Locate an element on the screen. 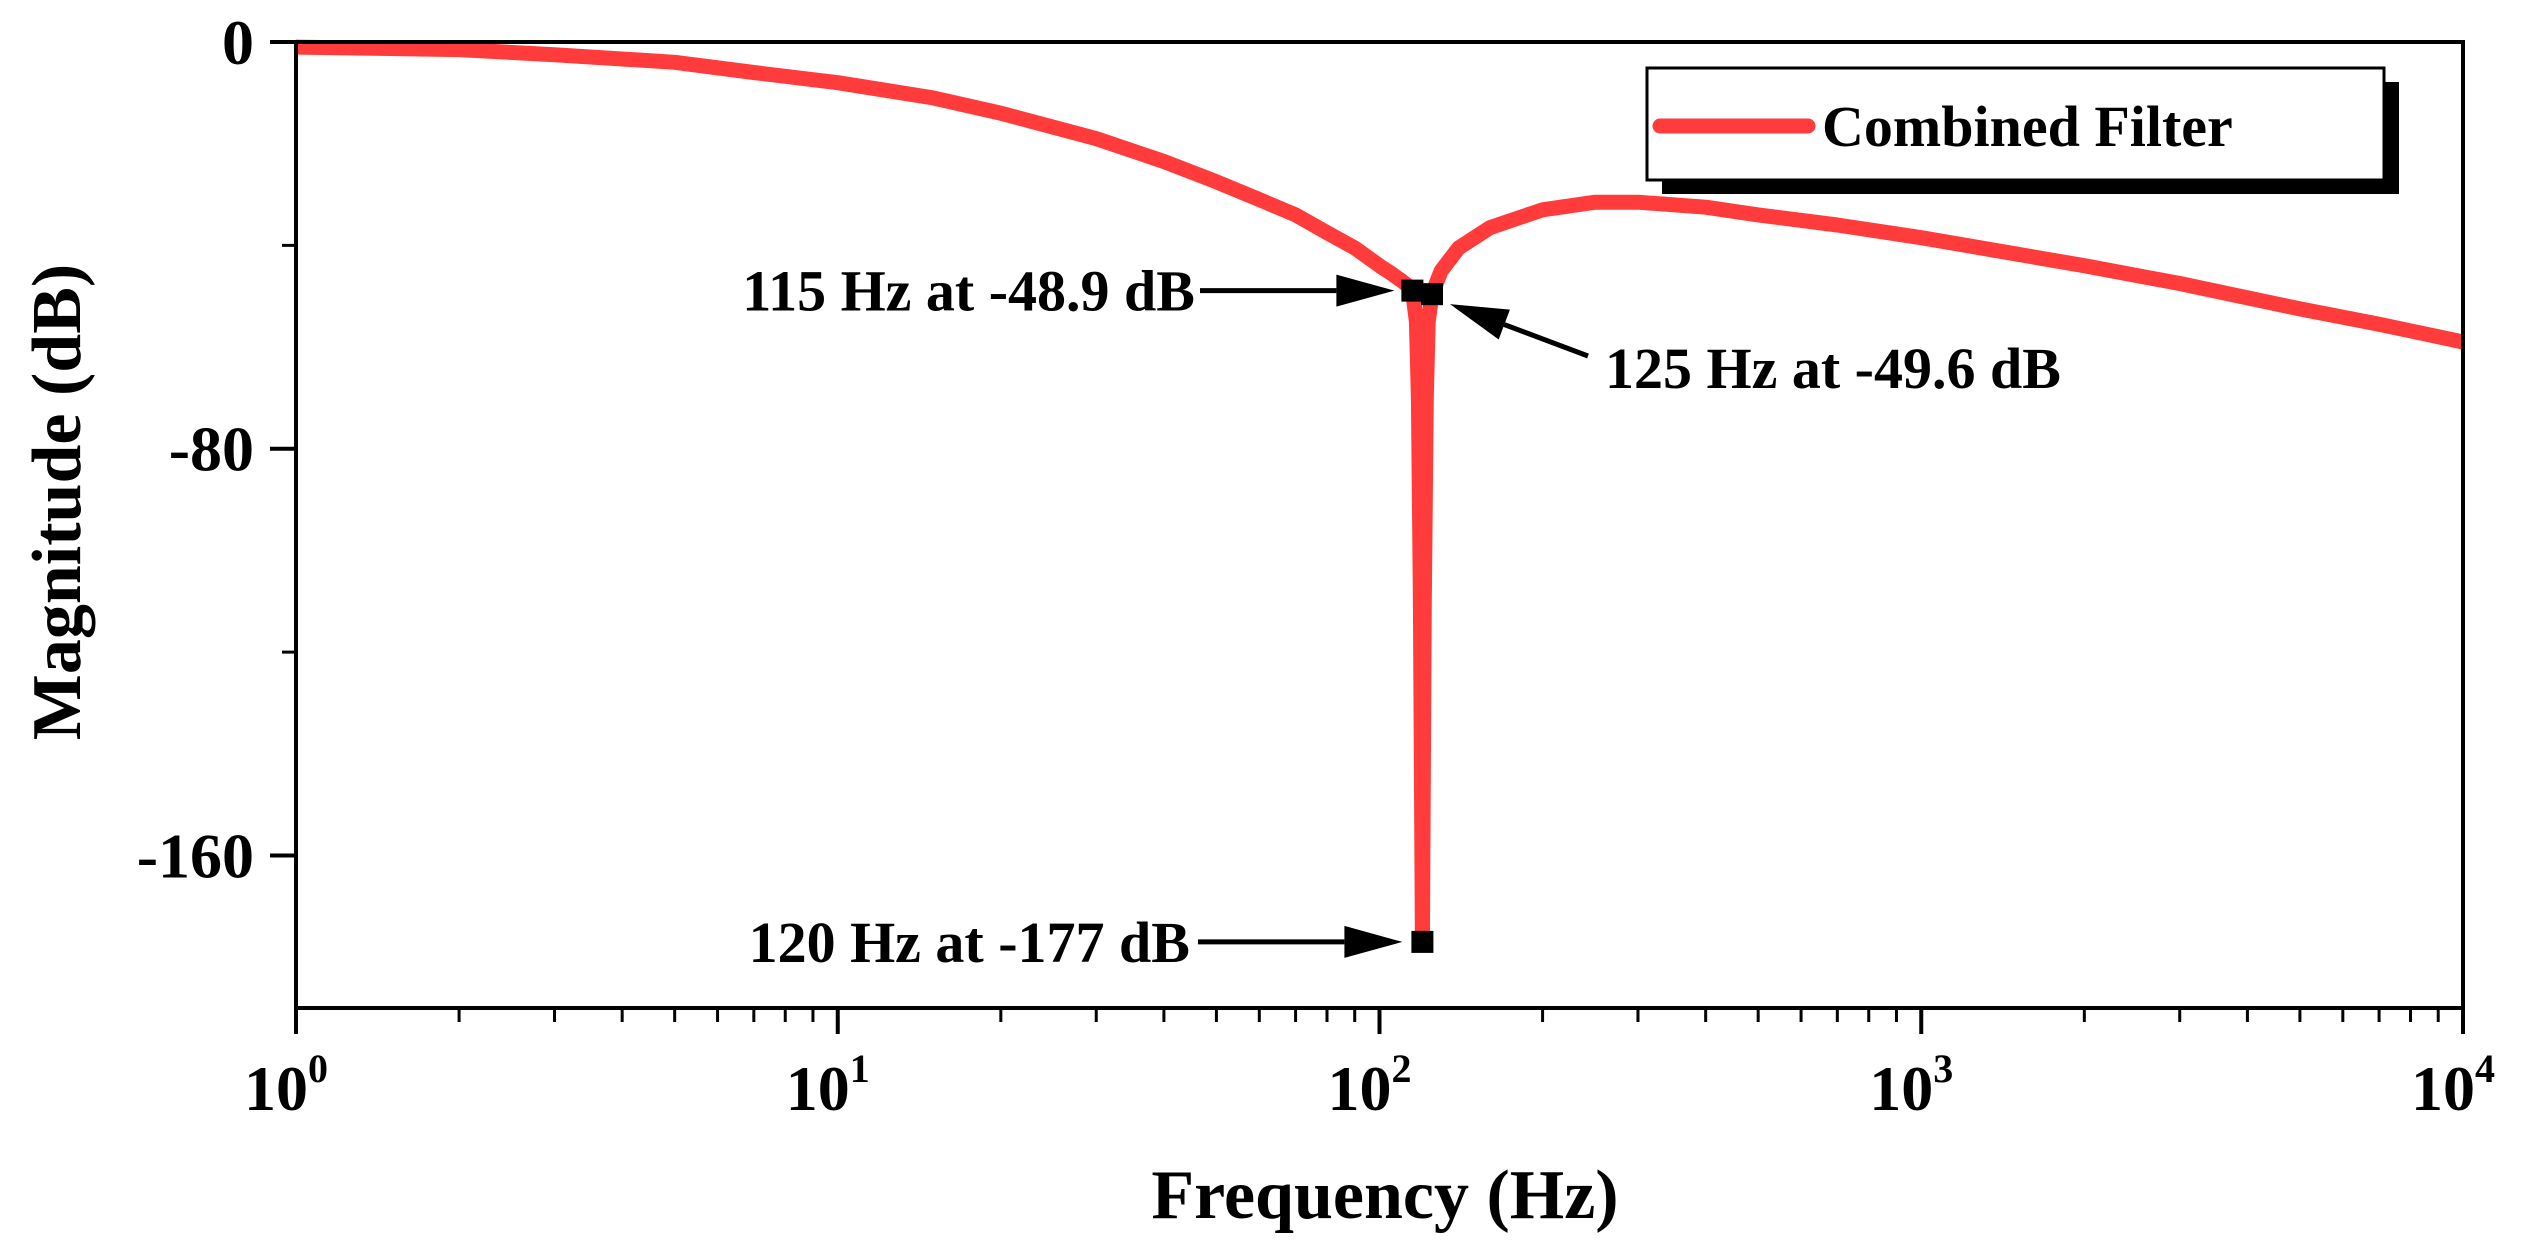  arrow-shaft is located at coordinates (1546, 340).